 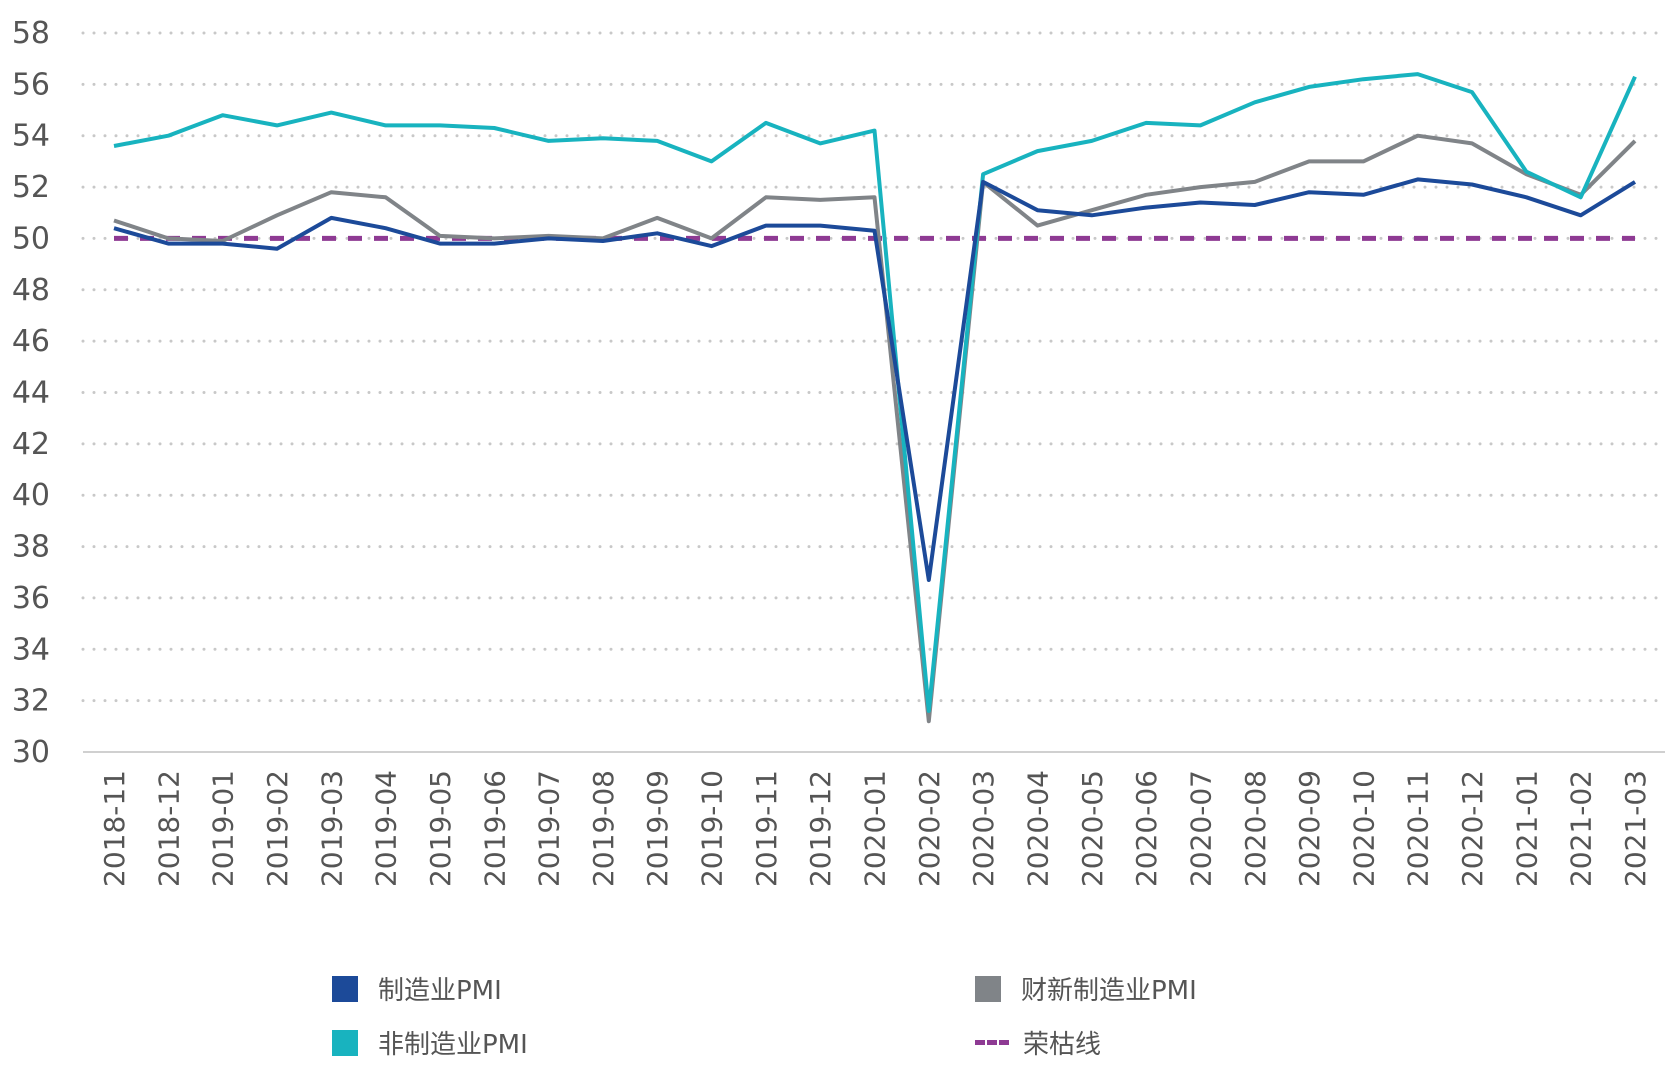 What do you see at coordinates (31, 598) in the screenshot?
I see `y-tick-label: 36` at bounding box center [31, 598].